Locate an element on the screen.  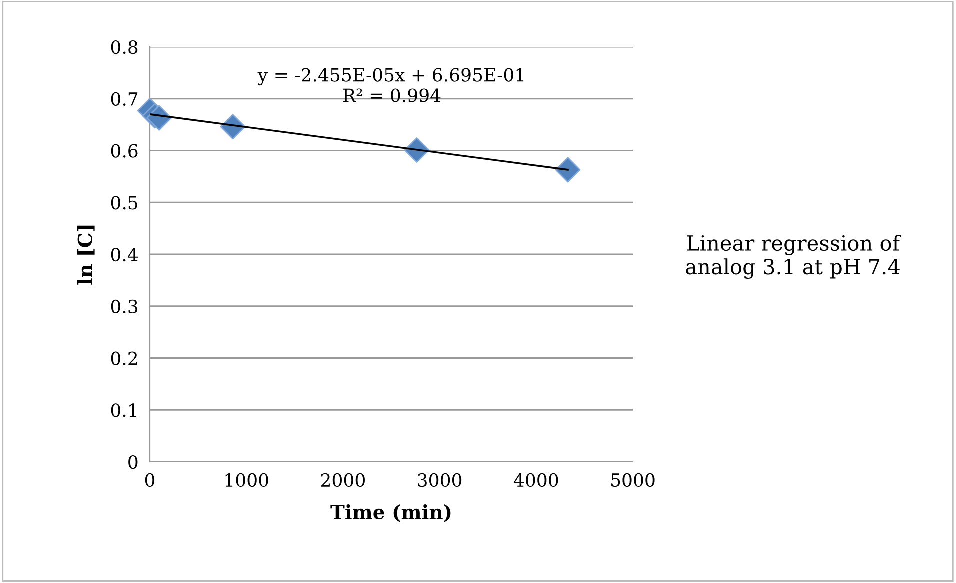
y-tick-label: 0.7 is located at coordinates (124, 99).